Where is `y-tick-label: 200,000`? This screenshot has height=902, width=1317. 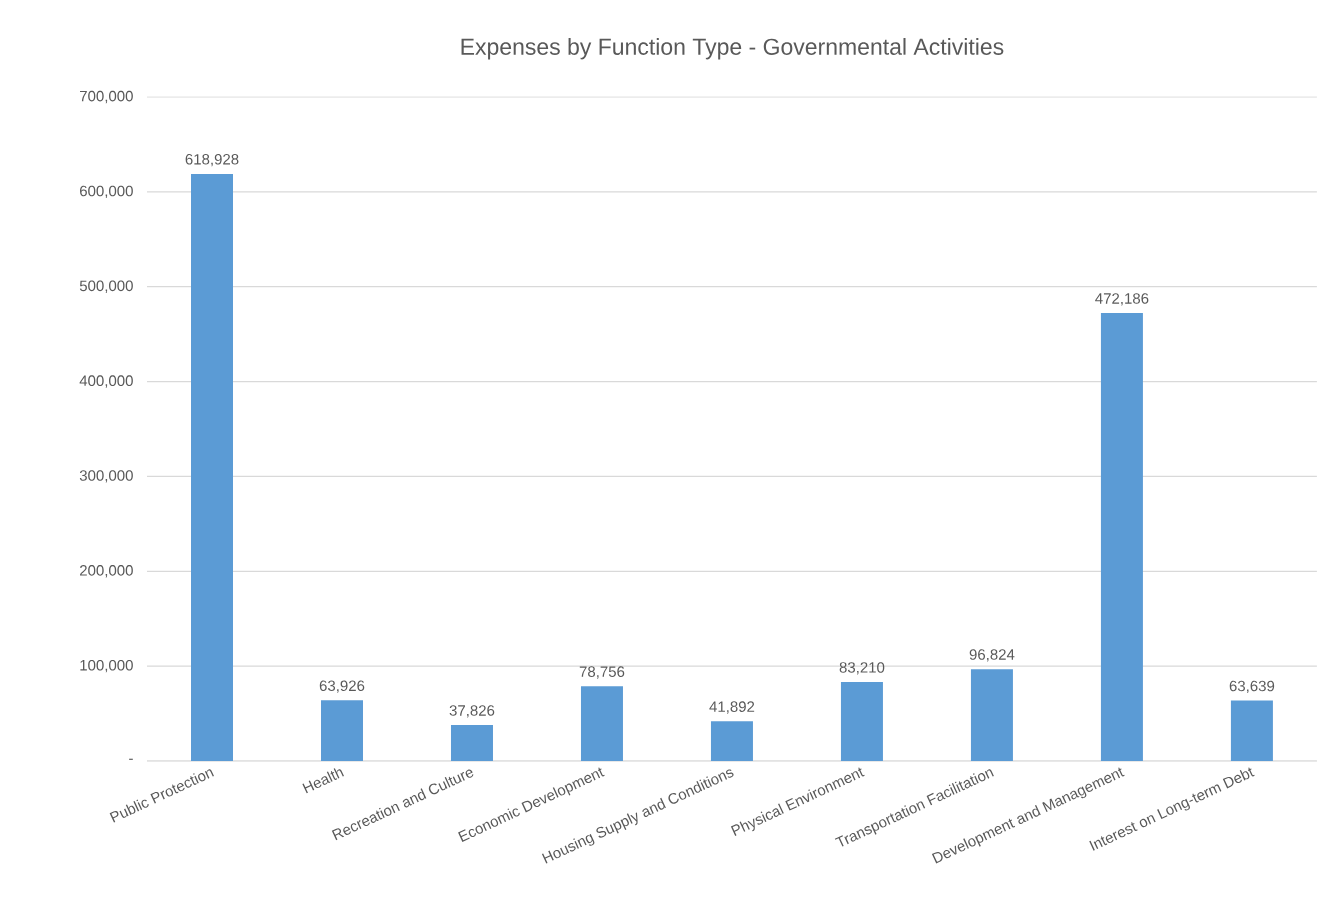 y-tick-label: 200,000 is located at coordinates (106, 571).